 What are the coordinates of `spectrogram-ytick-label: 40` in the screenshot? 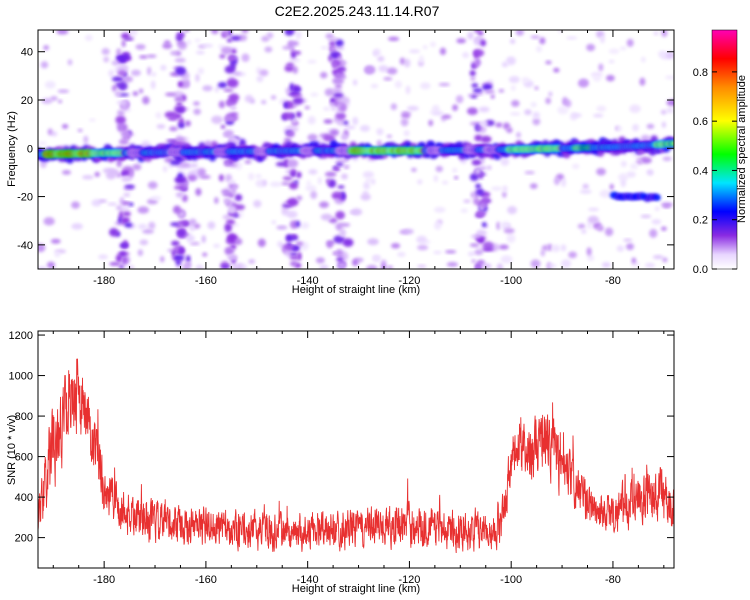 It's located at (27, 53).